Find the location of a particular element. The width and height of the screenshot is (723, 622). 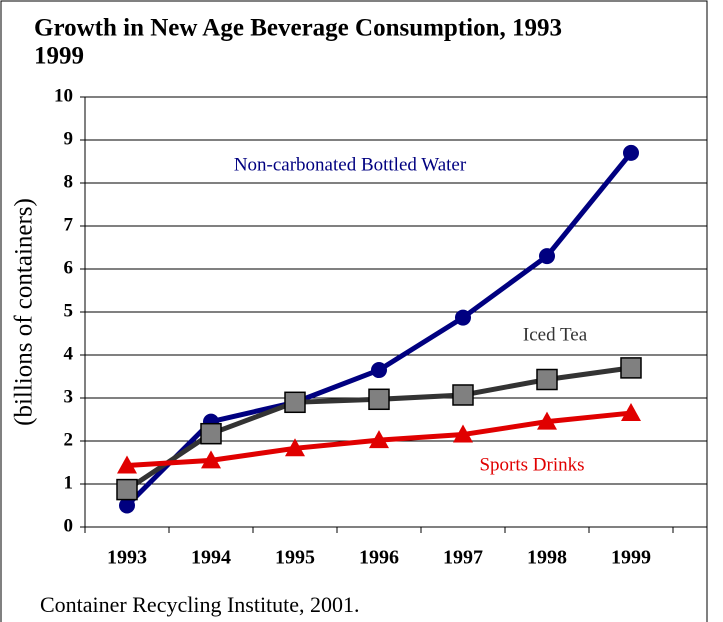

x-tick-label: 1998 is located at coordinates (547, 558).